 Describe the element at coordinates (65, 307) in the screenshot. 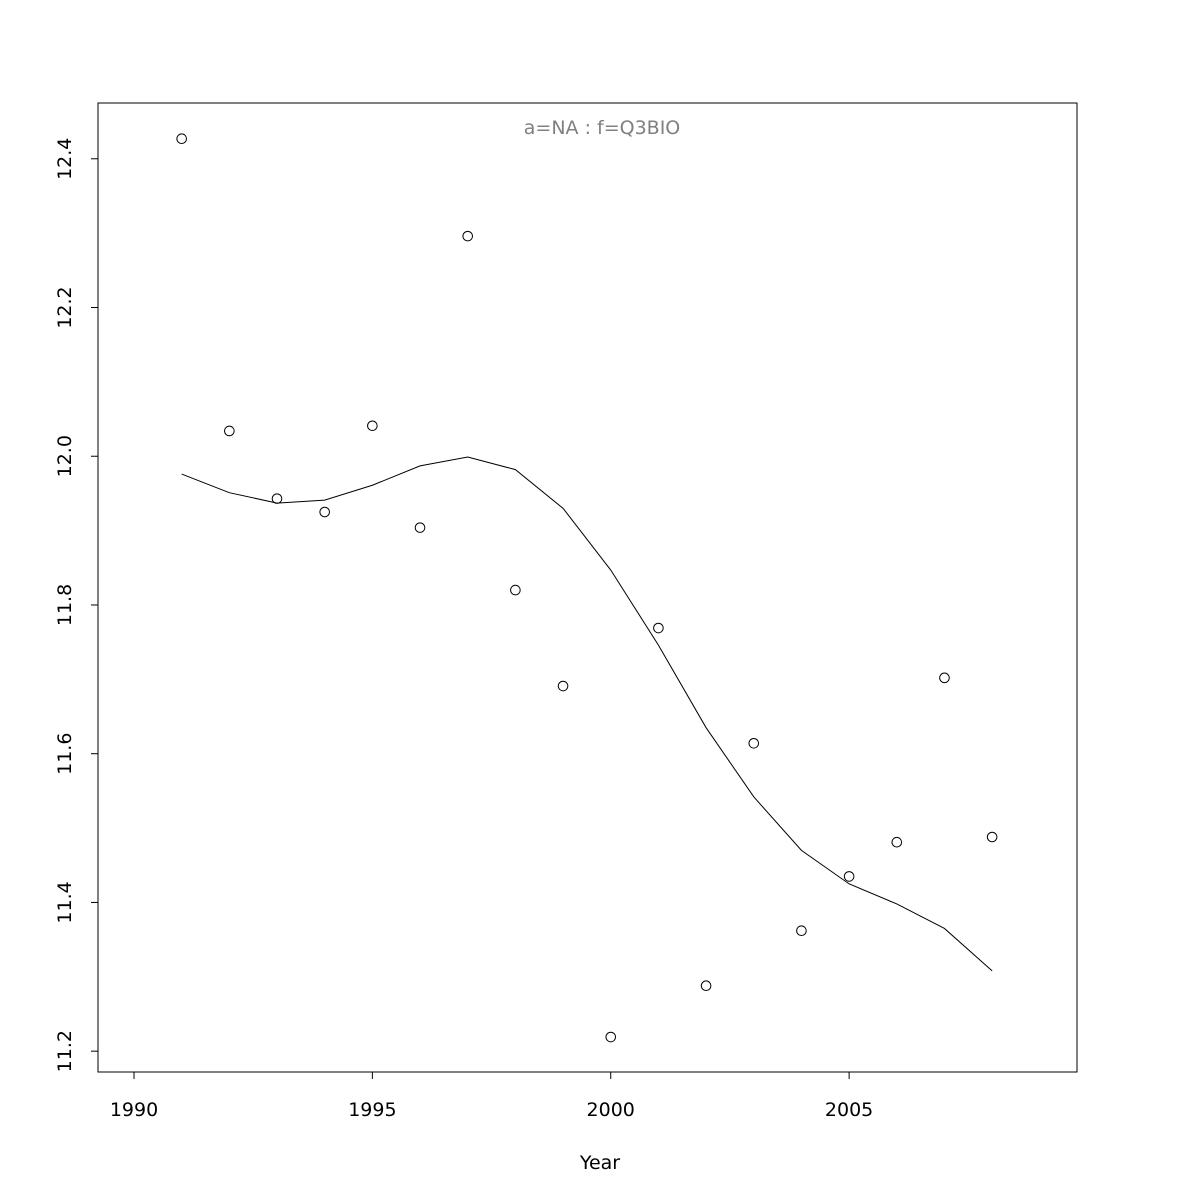

I see `y-tick-label: 12.2` at that location.